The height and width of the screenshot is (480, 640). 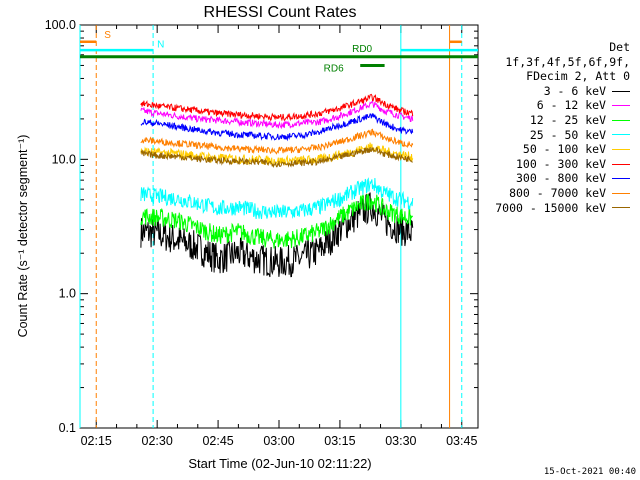 I want to click on annotation-n: N, so click(x=160, y=44).